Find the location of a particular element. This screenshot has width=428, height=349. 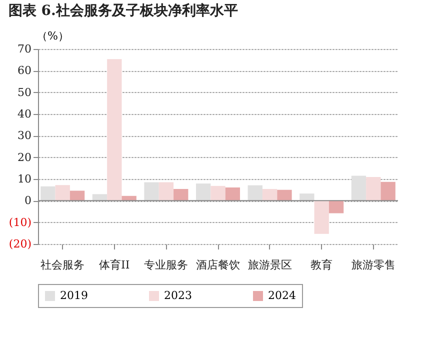

y-tick-label: 10 is located at coordinates (25, 179).